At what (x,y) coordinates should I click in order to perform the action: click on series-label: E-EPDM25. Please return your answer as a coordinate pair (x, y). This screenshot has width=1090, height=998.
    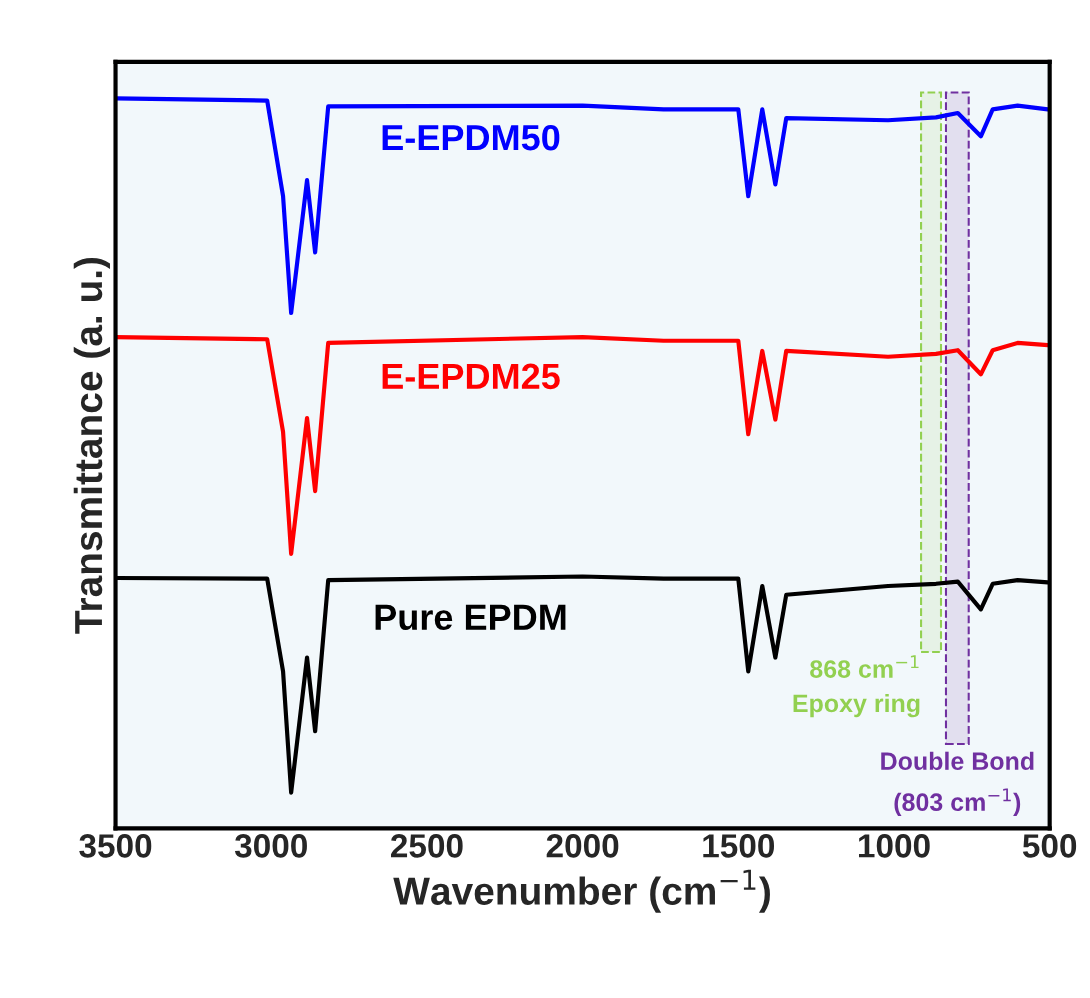
    Looking at the image, I should click on (471, 376).